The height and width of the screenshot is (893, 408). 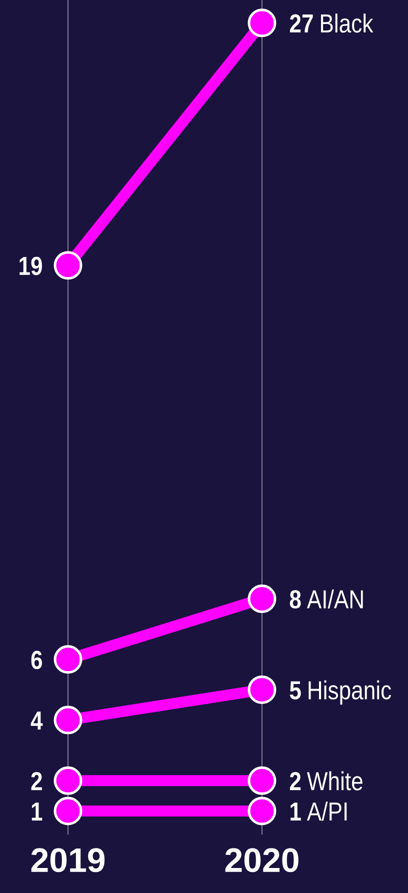 What do you see at coordinates (295, 599) in the screenshot?
I see `data-label: 8` at bounding box center [295, 599].